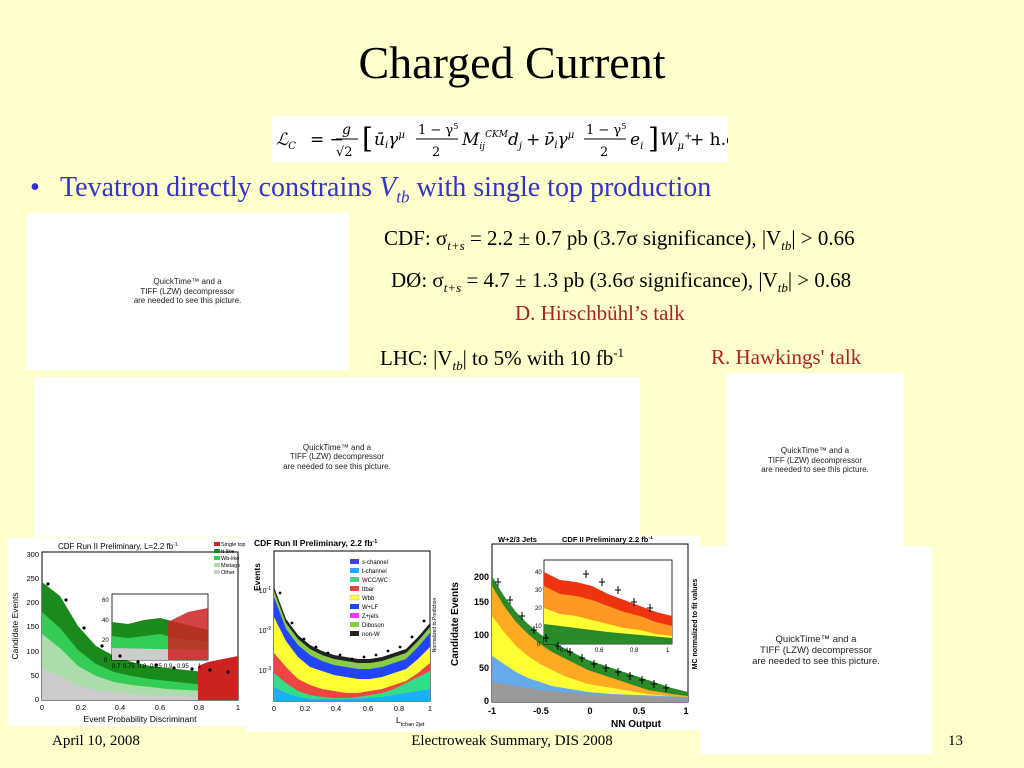 This screenshot has height=768, width=1024. I want to click on svg-text: 100, so click(32, 651).